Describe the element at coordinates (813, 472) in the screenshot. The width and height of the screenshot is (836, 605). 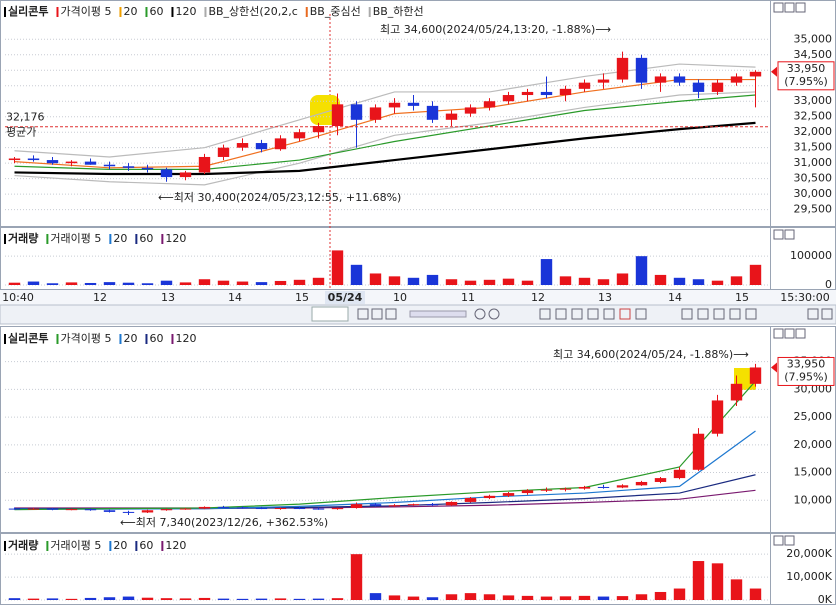
I see `y-tick-label: 15,000` at that location.